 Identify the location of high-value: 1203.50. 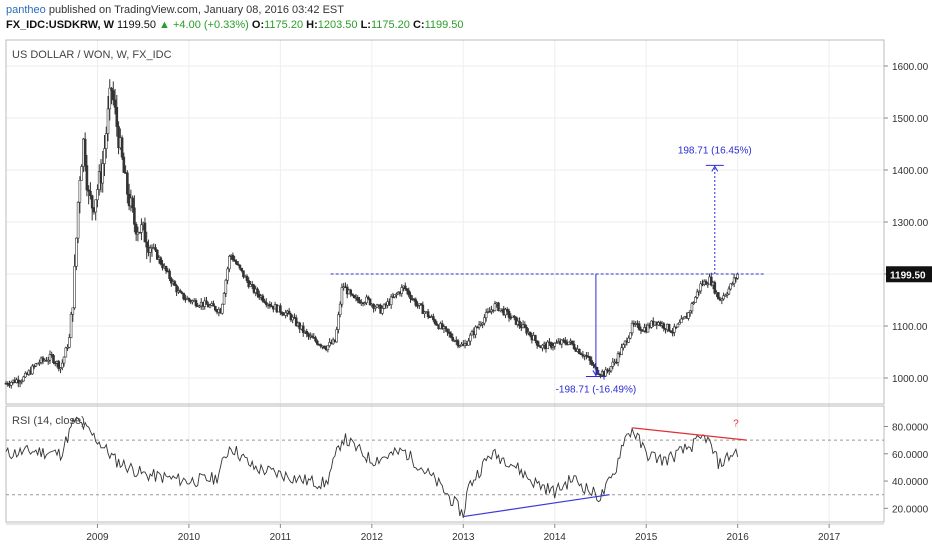
(337, 25).